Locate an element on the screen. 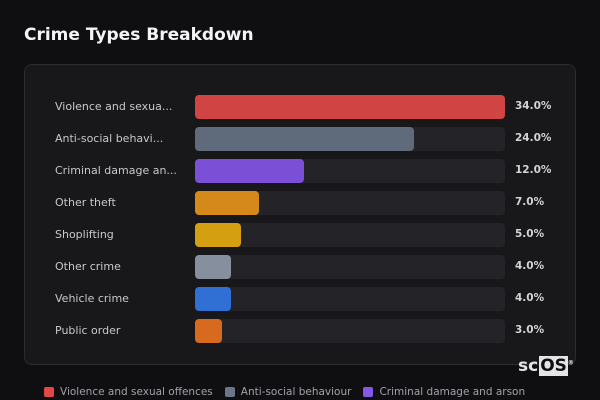 The image size is (600, 400). bar-value-label: 34.0% is located at coordinates (533, 106).